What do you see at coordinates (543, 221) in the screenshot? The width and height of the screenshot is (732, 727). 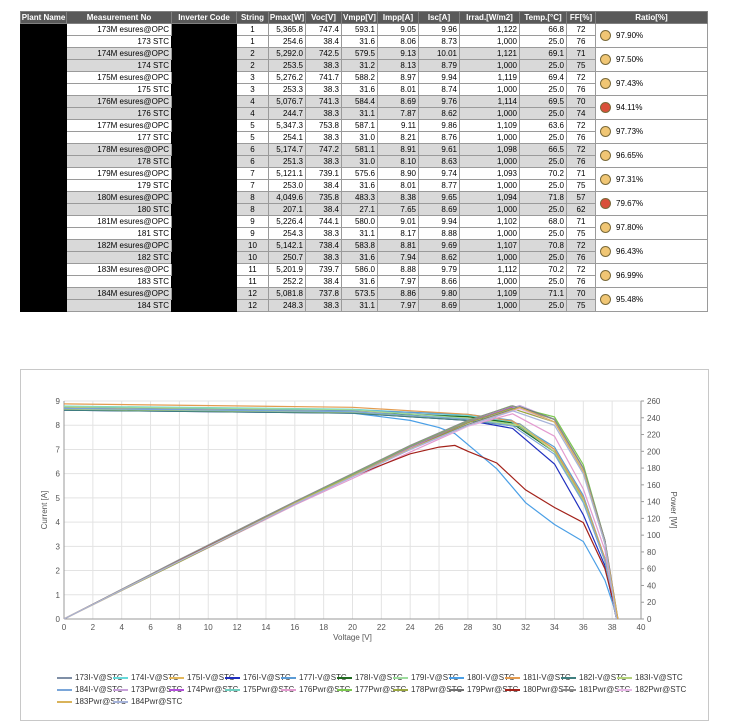 I see `table-cell: 68.0` at bounding box center [543, 221].